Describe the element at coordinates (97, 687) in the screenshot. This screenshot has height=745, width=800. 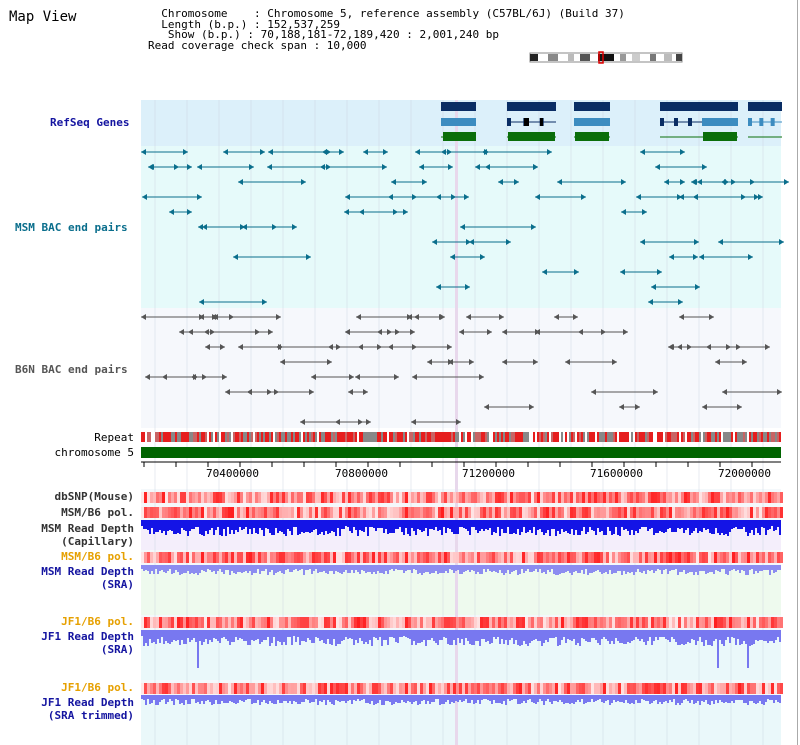
I see `track-label-jf1-pol-2: JF1/B6 pol.` at that location.